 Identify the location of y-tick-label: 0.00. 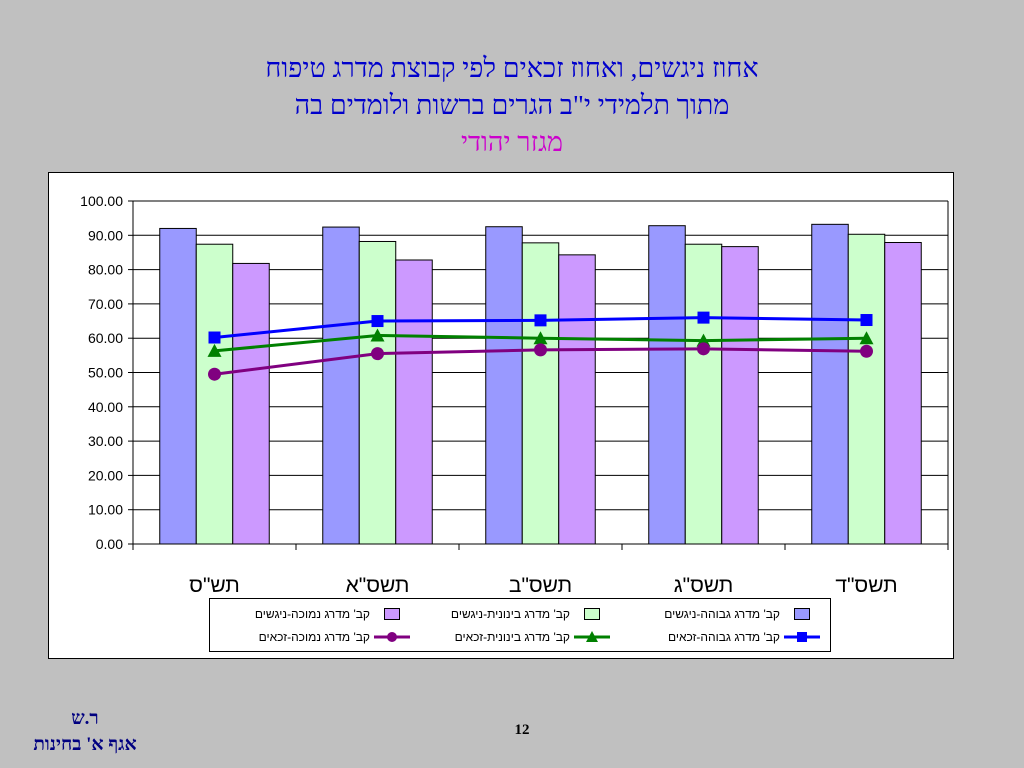
(109, 544).